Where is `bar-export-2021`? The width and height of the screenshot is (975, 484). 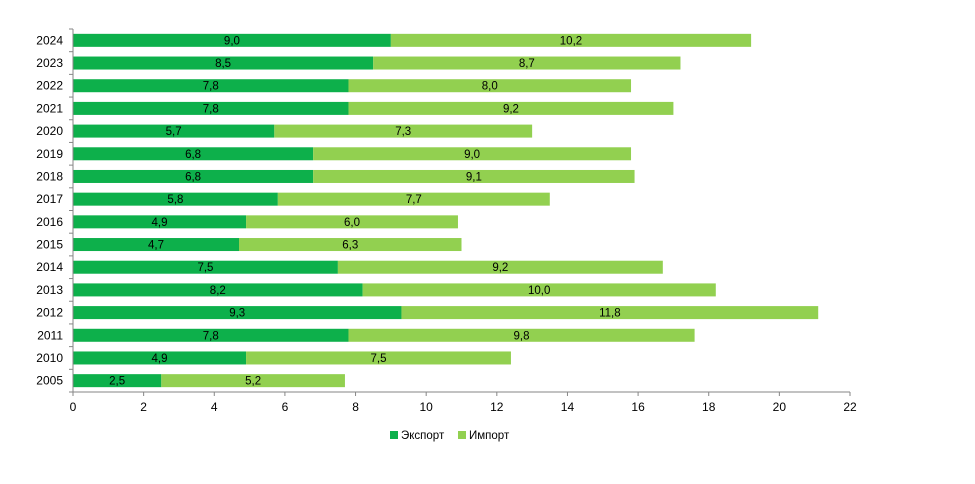
bar-export-2021 is located at coordinates (211, 108).